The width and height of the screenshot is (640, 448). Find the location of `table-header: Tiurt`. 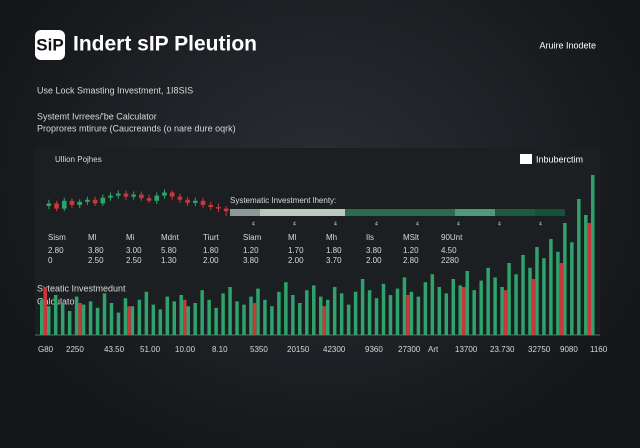

table-header: Tiurt is located at coordinates (211, 237).